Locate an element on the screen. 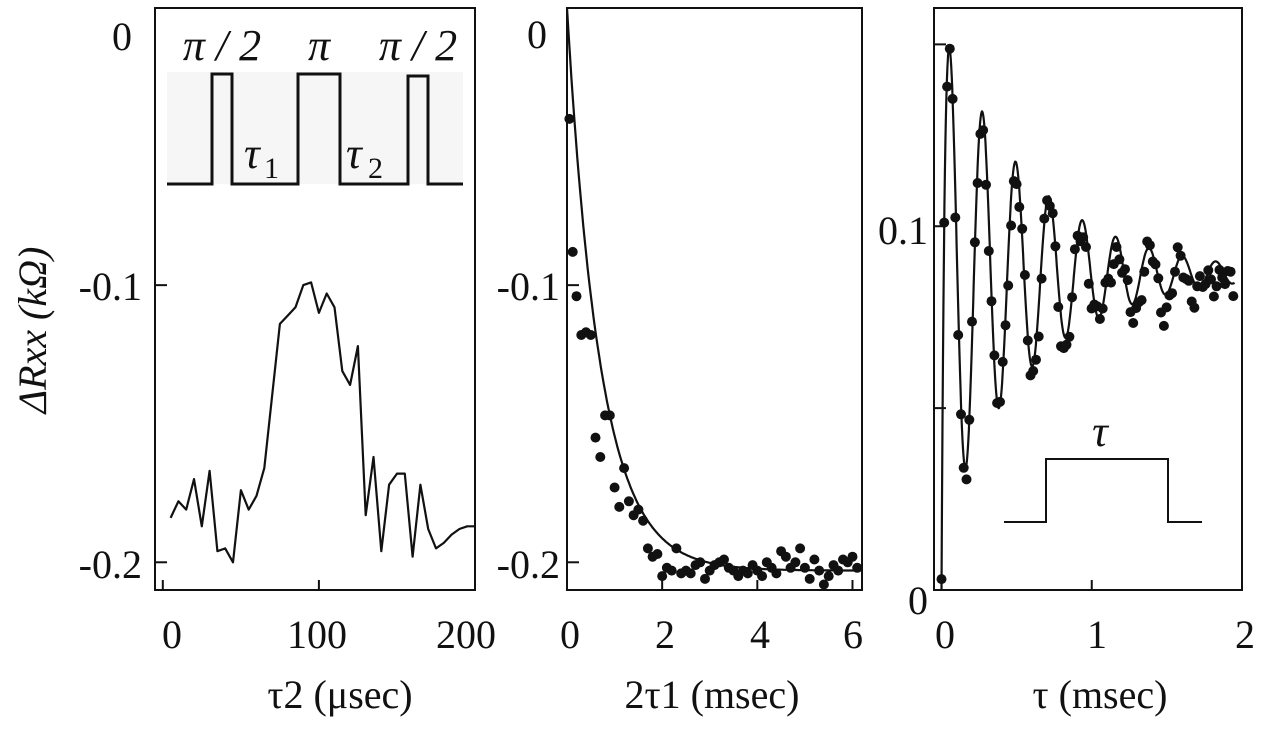 This screenshot has width=1268, height=730. mid-xlabel: 2τ1 (msec) is located at coordinates (712, 694).